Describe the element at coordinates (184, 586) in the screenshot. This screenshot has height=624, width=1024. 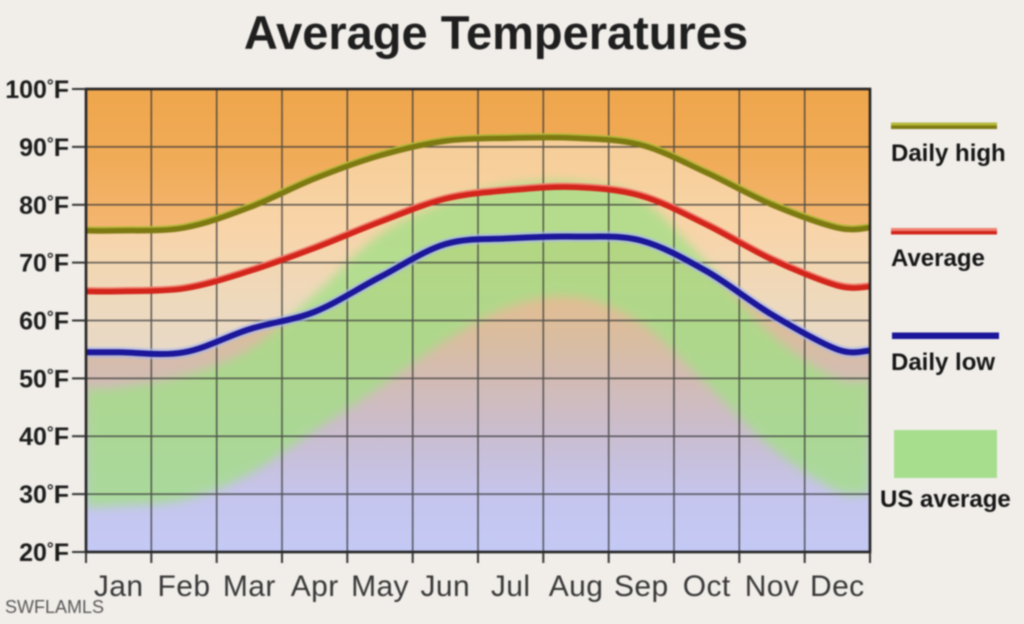
I see `svg-text: Feb` at that location.